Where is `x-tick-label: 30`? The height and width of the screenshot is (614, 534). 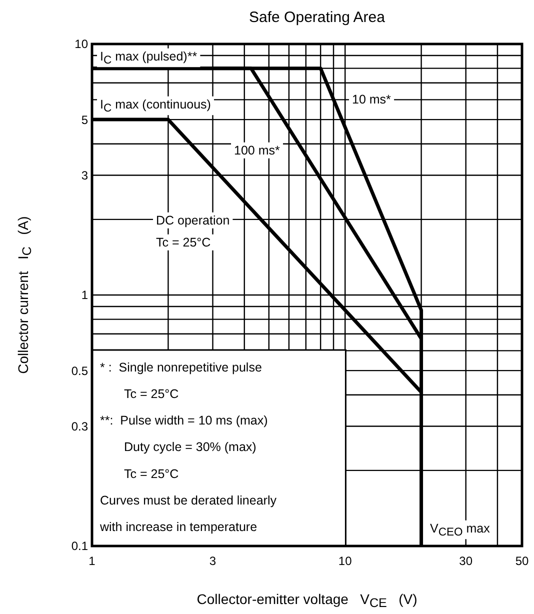
x-tick-label: 30 is located at coordinates (466, 561).